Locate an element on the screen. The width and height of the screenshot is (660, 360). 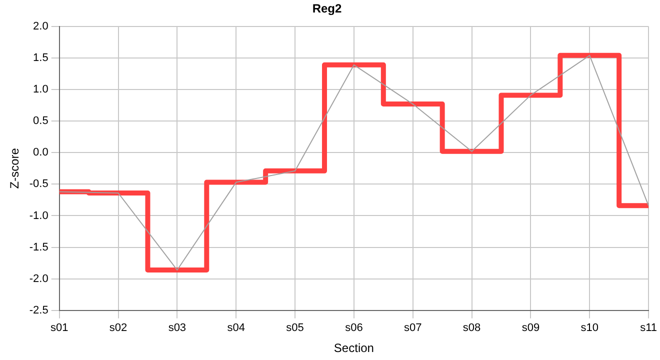
x-tick-label: s06 is located at coordinates (354, 328).